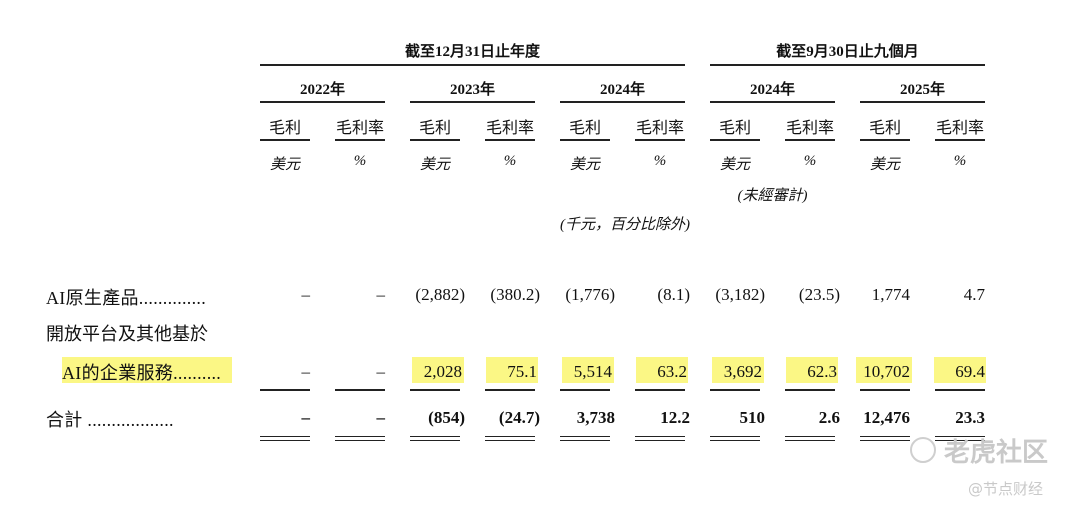 Image resolution: width=1080 pixels, height=512 pixels. What do you see at coordinates (829, 417) in the screenshot?
I see `cell-total-2024-9m-gross-margin: 2.6` at bounding box center [829, 417].